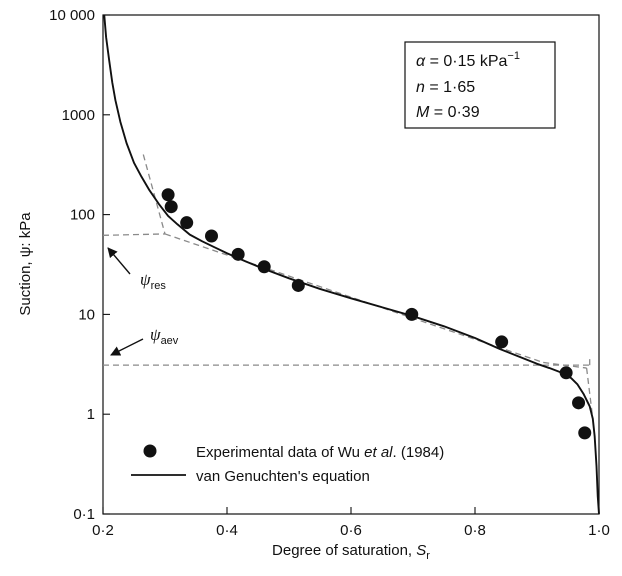 This screenshot has width=622, height=576. I want to click on annotation-psi-res-label: ψres, so click(153, 281).